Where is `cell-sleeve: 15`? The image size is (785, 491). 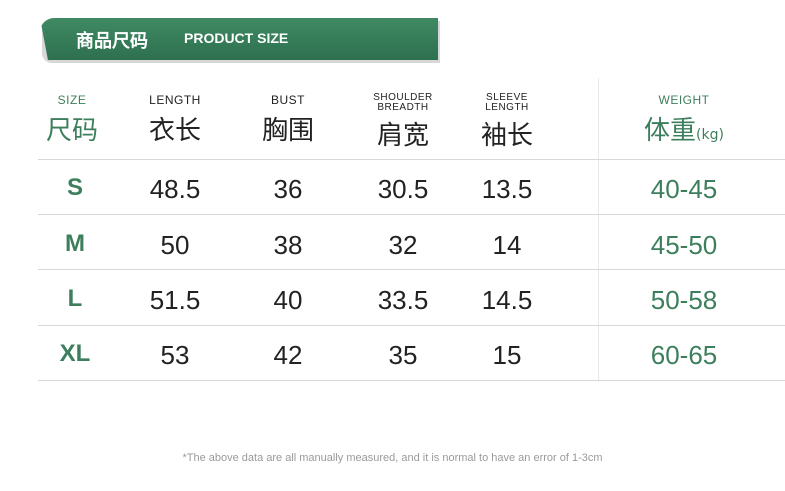 cell-sleeve: 15 is located at coordinates (507, 355).